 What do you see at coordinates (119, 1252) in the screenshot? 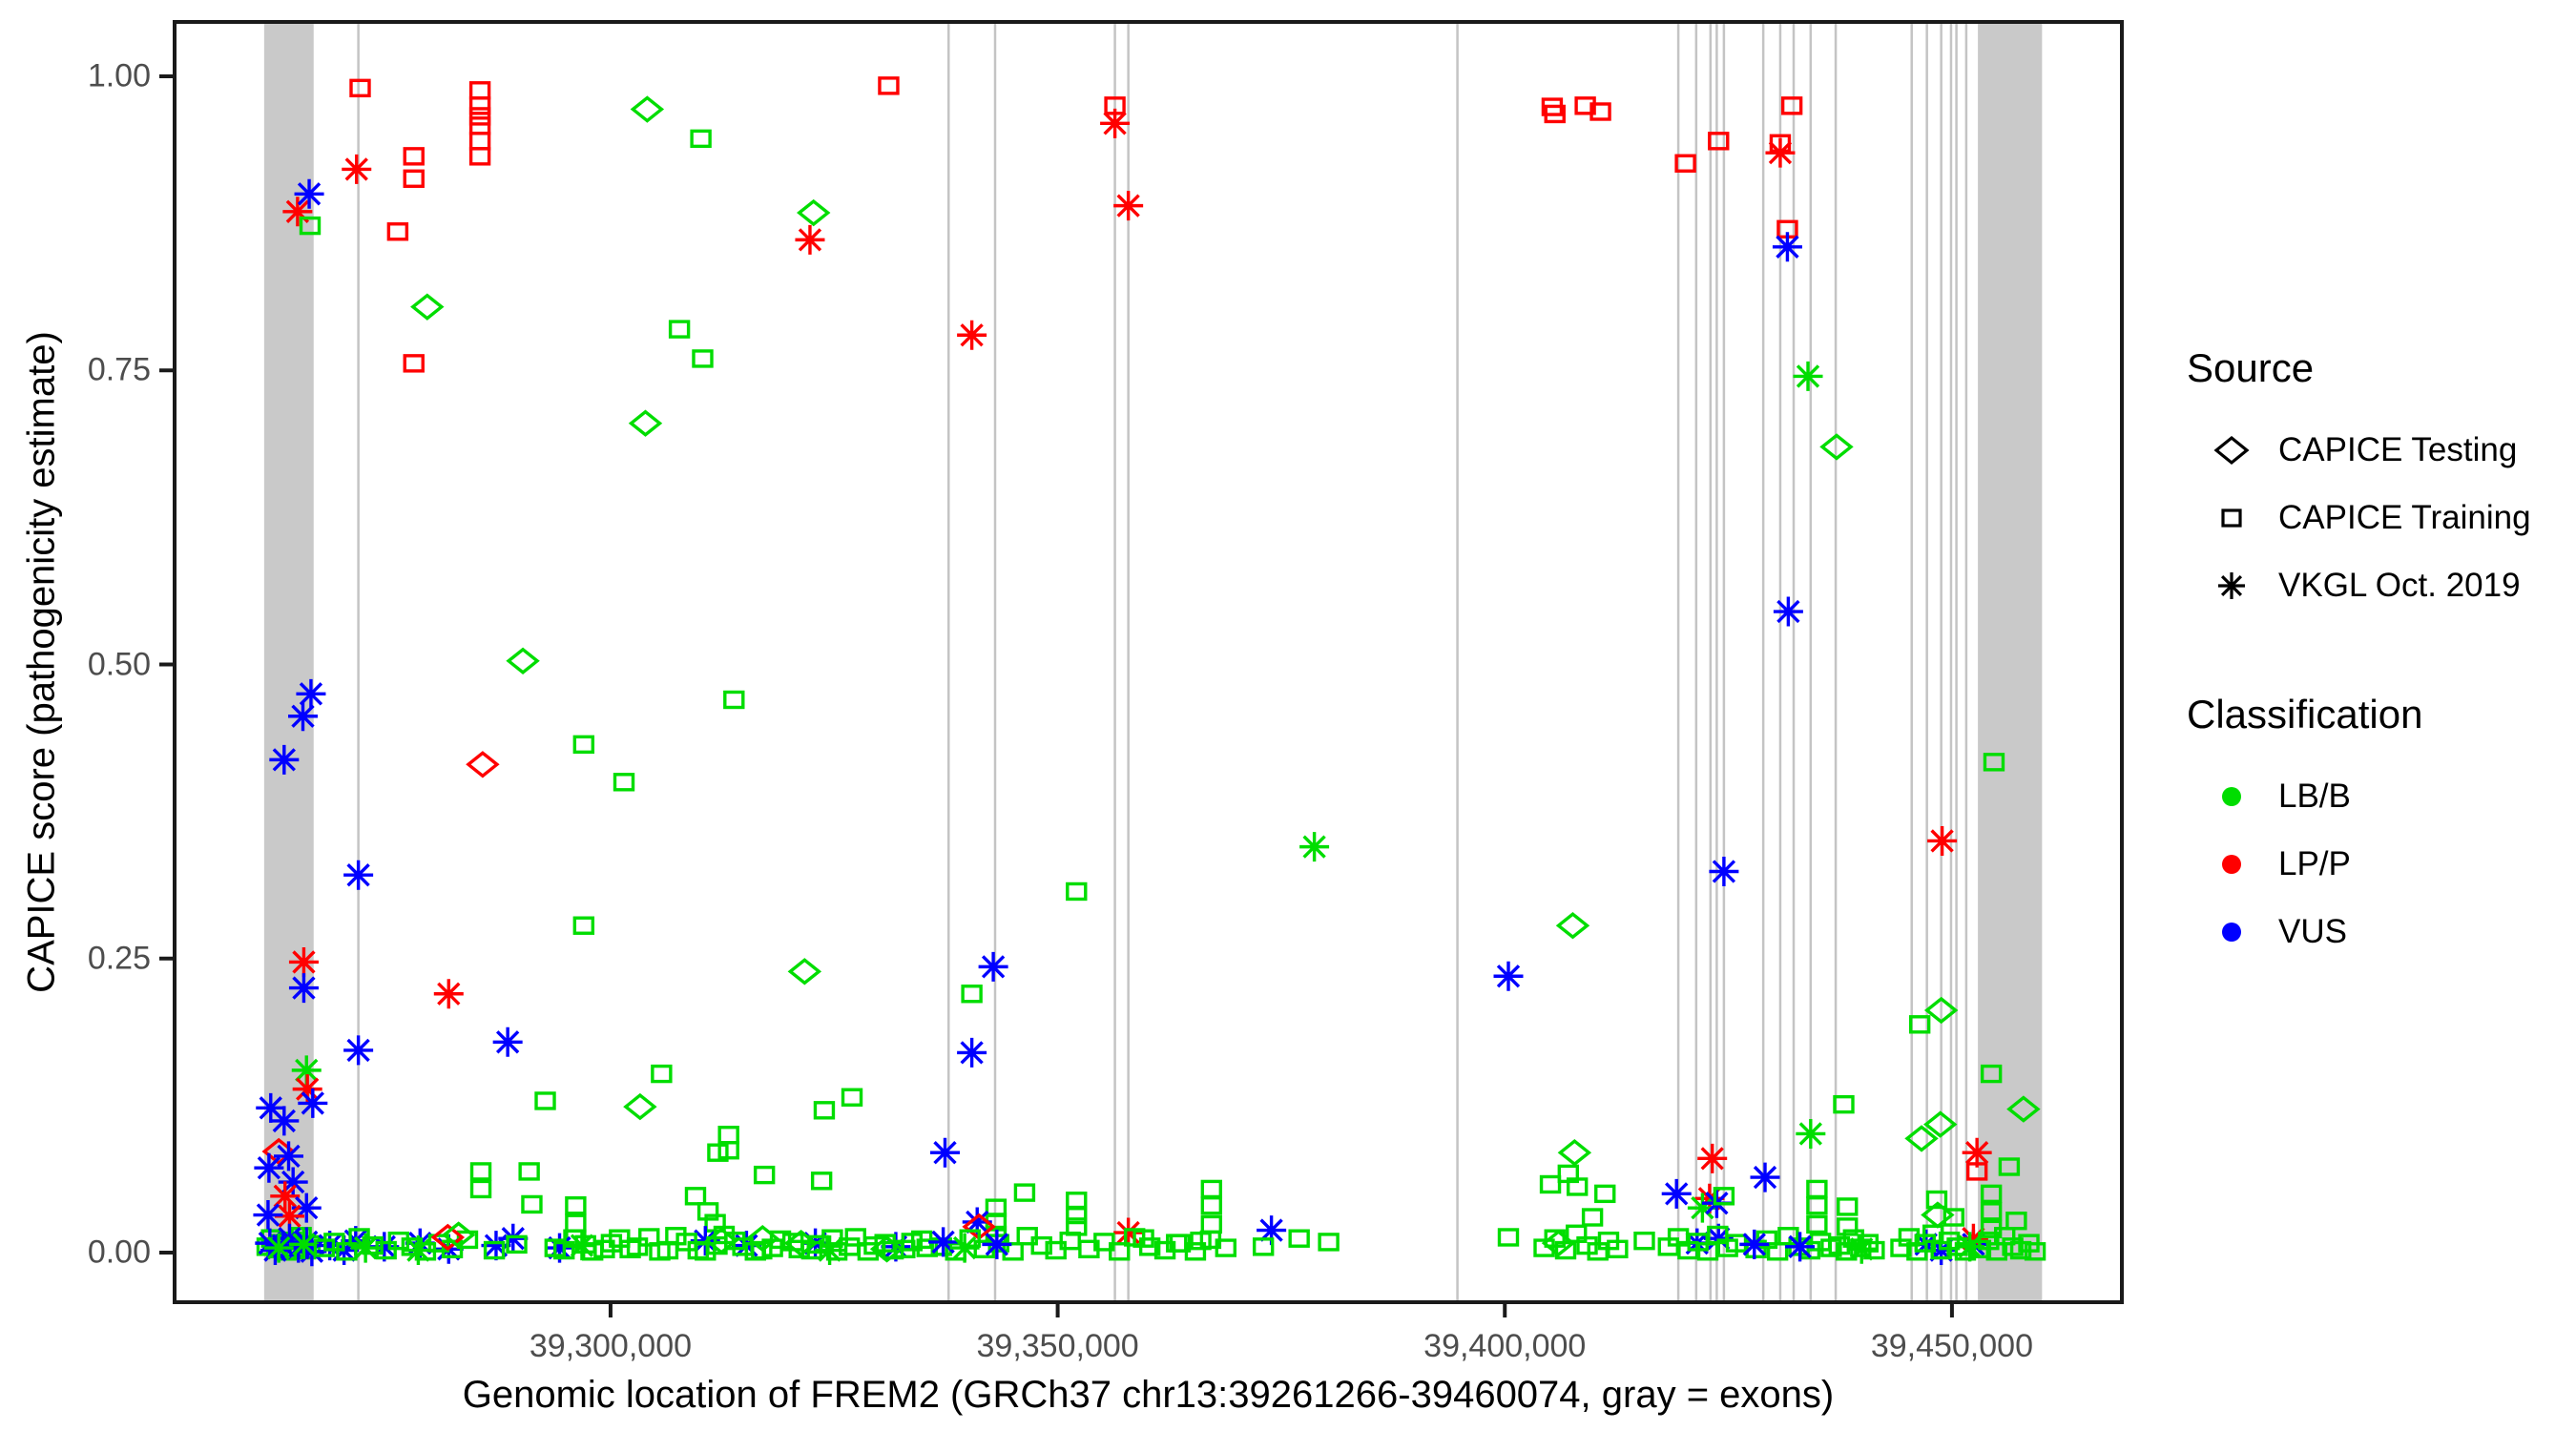
I see `y-tick-label: 0.00` at bounding box center [119, 1252].